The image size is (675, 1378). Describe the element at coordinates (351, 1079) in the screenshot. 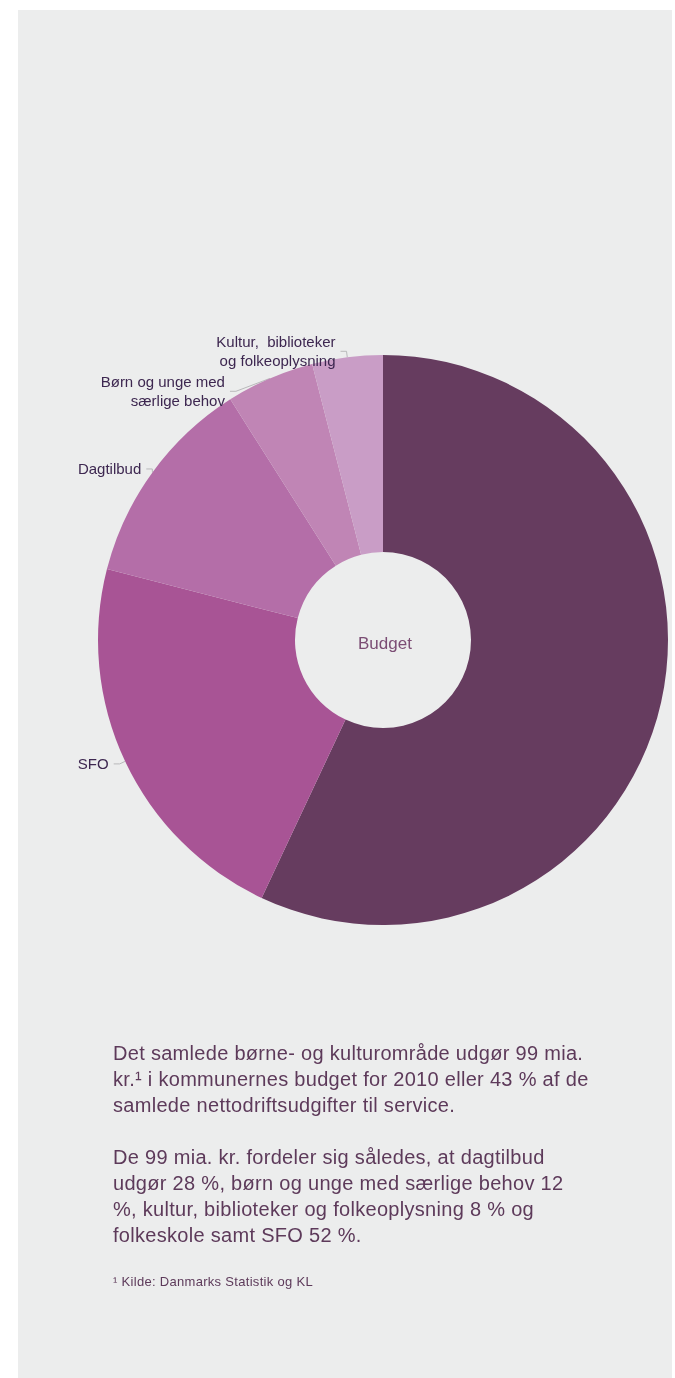

I see `text: Det samlede børne- og kulturområde udgør 99 mia. kr.¹ i kommunernes budget for 2010 eller 43 % af de samlede nettodriftsudgifter til service.` at that location.